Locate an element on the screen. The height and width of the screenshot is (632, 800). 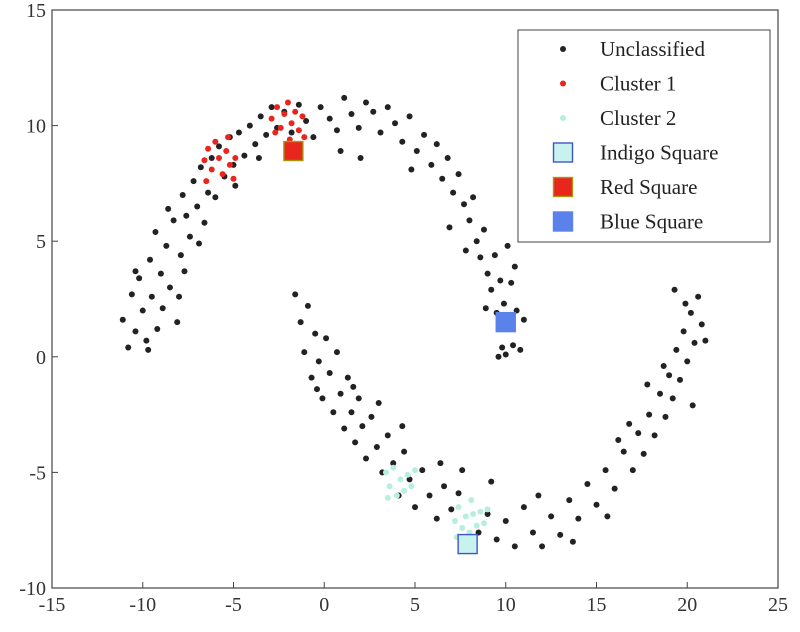
x-tick-label: 25 is located at coordinates (778, 605).